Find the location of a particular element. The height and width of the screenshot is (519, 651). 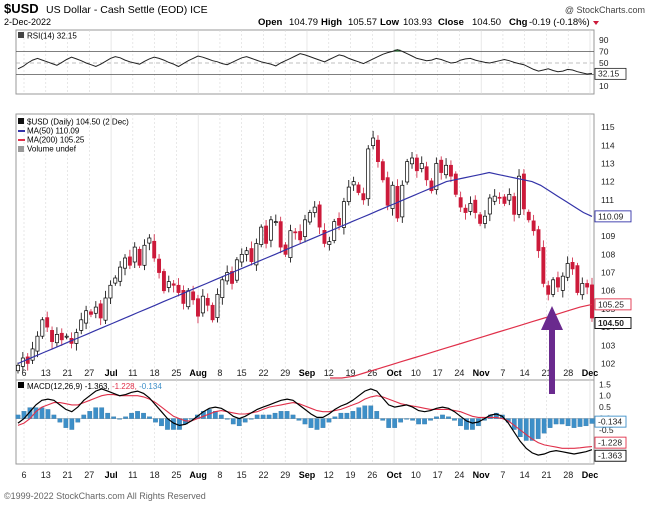

chart-date: 2-Dec-2022 is located at coordinates (27, 22).